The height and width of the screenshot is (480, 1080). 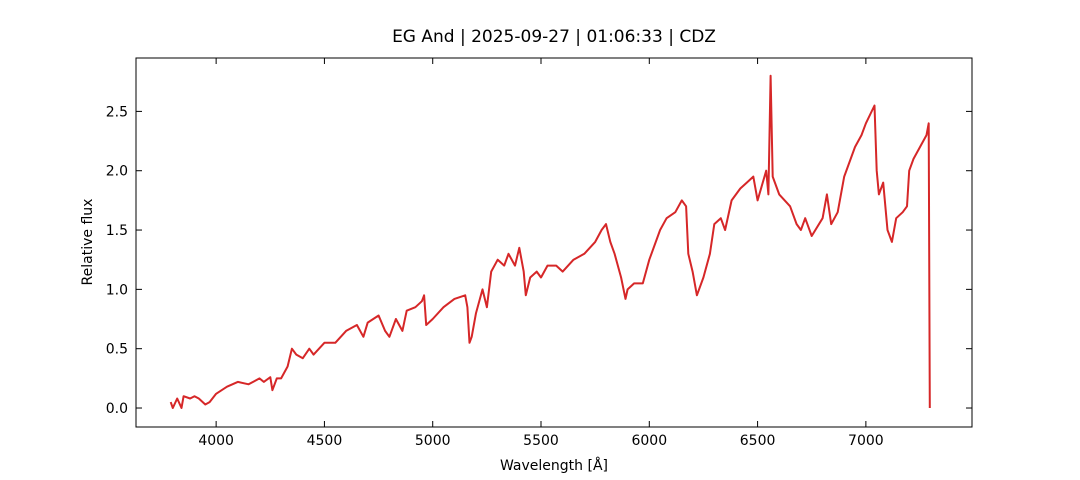 What do you see at coordinates (88, 242) in the screenshot?
I see `y-axis-label: Relative flux` at bounding box center [88, 242].